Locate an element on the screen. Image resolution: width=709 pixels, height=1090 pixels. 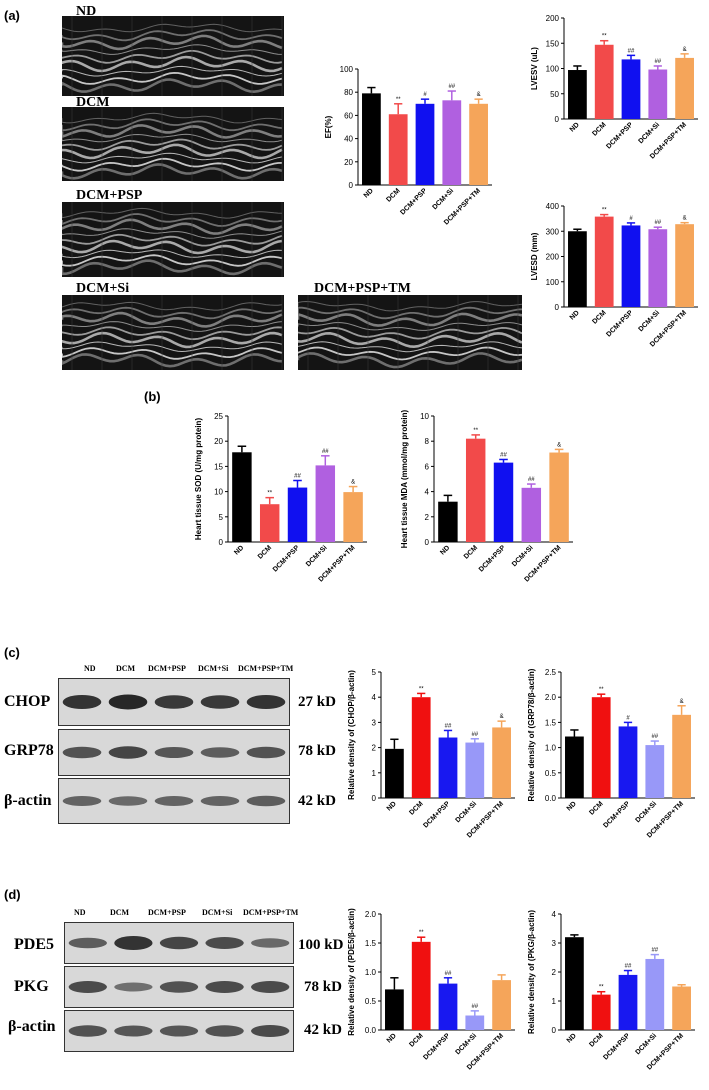
grp78-y-tick-label: 0.0 is located at coordinates (551, 798).